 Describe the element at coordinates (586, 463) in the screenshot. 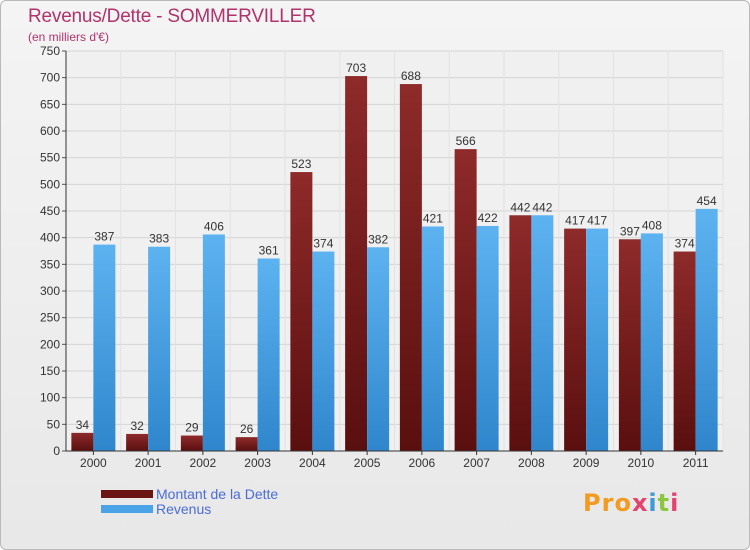

I see `x-tick-label: 2009` at that location.